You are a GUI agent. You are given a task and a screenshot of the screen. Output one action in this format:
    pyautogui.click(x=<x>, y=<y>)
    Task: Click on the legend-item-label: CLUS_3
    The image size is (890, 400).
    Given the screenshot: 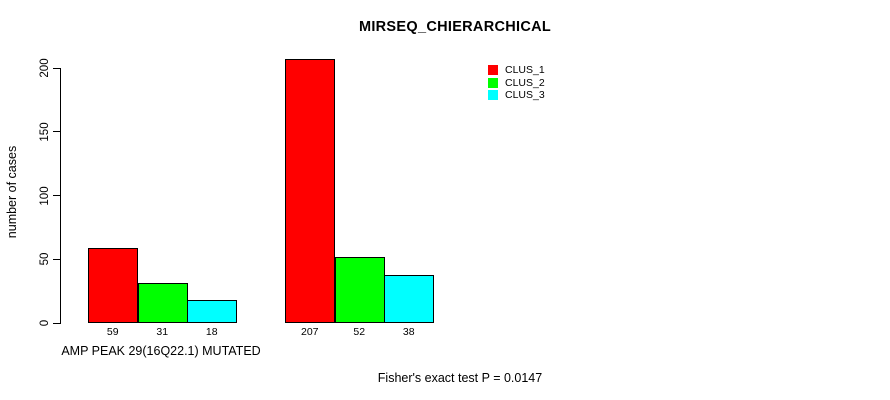 What is the action you would take?
    pyautogui.click(x=525, y=95)
    